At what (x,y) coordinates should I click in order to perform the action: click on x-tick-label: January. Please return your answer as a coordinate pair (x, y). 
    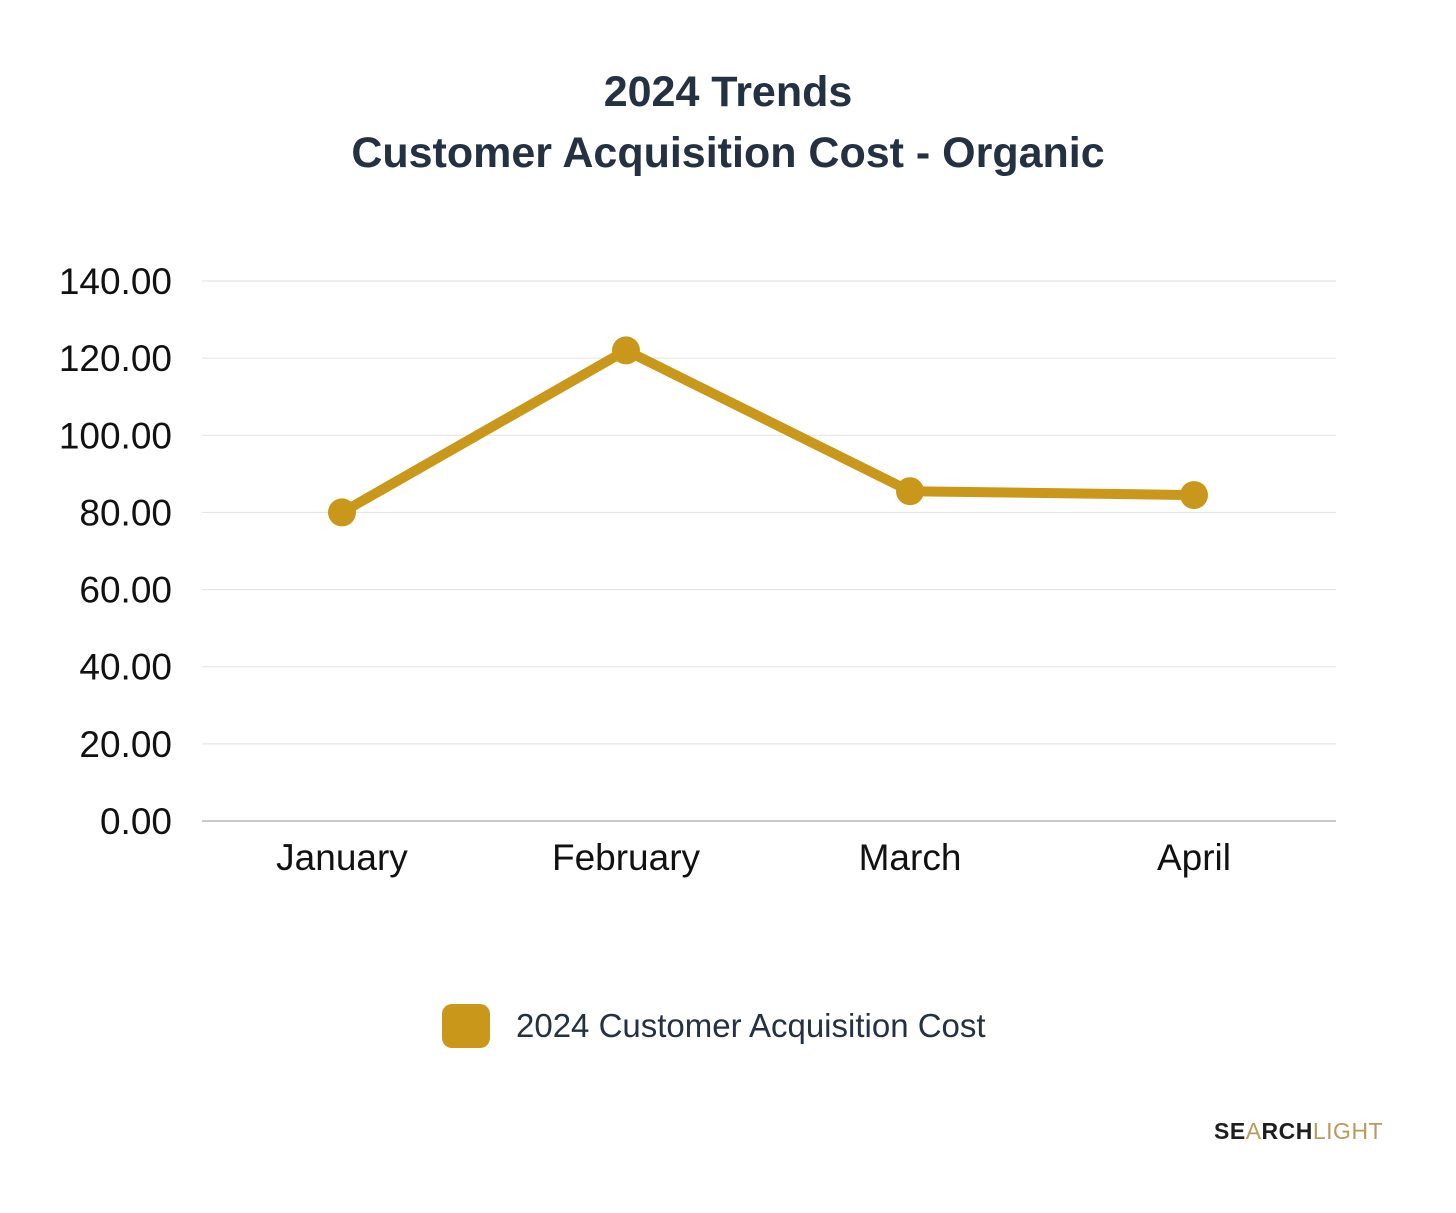
    Looking at the image, I should click on (342, 857).